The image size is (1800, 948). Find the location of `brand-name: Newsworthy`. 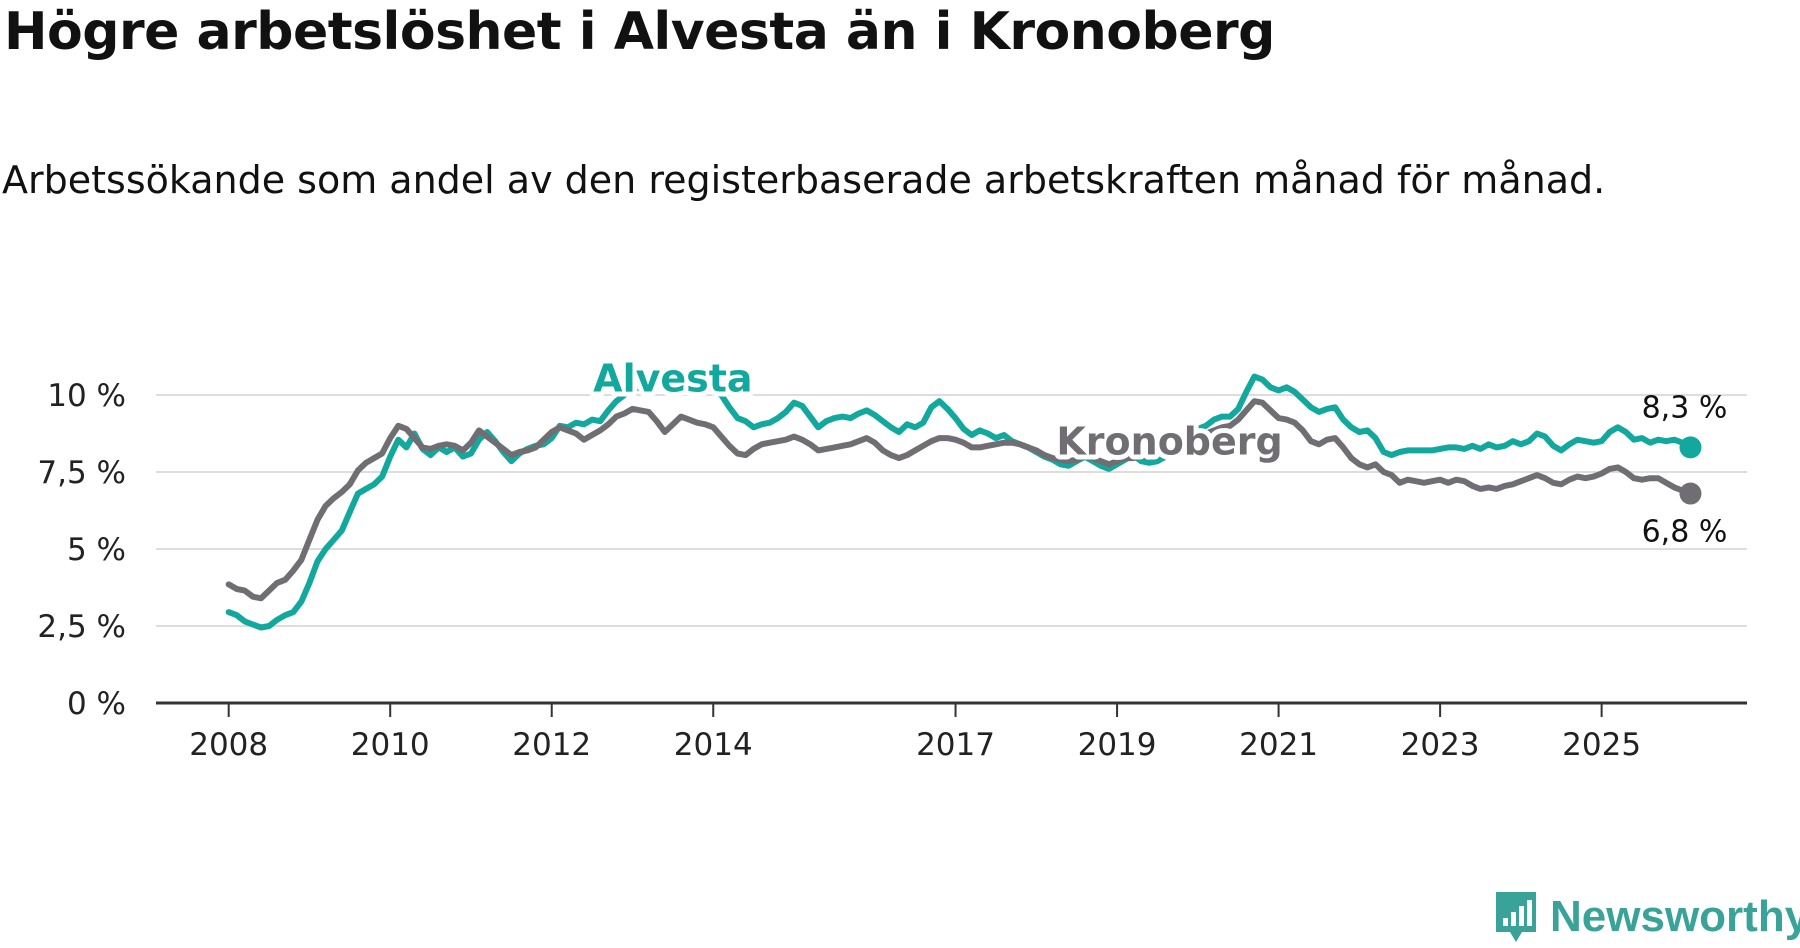

brand-name: Newsworthy is located at coordinates (1675, 916).